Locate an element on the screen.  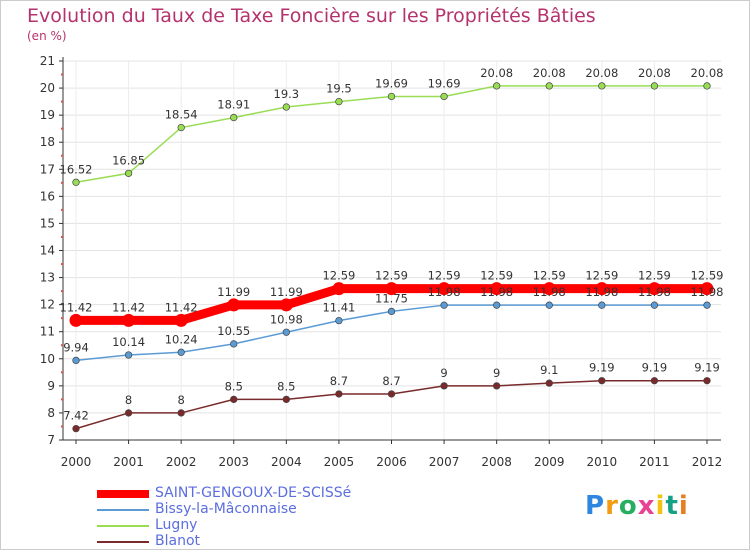
legend-swatch-blanot is located at coordinates (123, 542).